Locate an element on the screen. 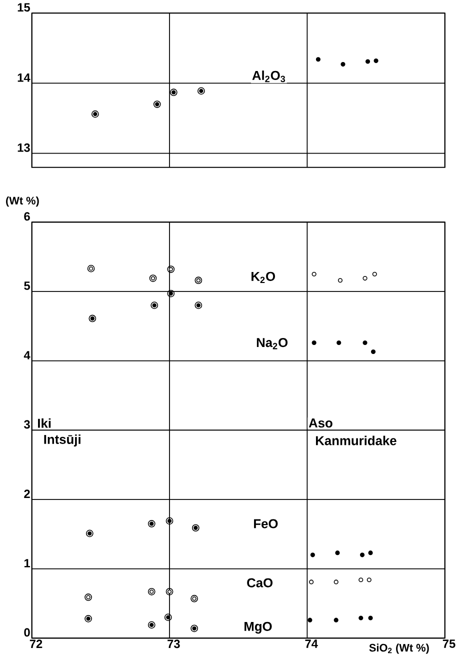 This screenshot has width=459, height=663. y-tick-label: 0 is located at coordinates (27, 632).